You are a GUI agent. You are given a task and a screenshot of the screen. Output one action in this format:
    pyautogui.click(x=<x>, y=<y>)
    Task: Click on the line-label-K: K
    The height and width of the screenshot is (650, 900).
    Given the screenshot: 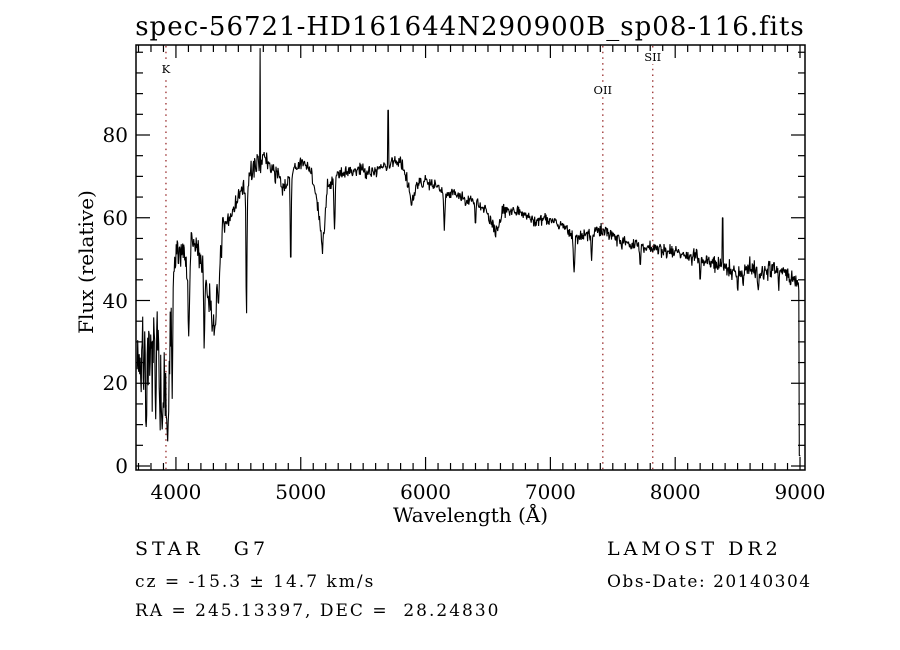 What is the action you would take?
    pyautogui.click(x=166, y=69)
    